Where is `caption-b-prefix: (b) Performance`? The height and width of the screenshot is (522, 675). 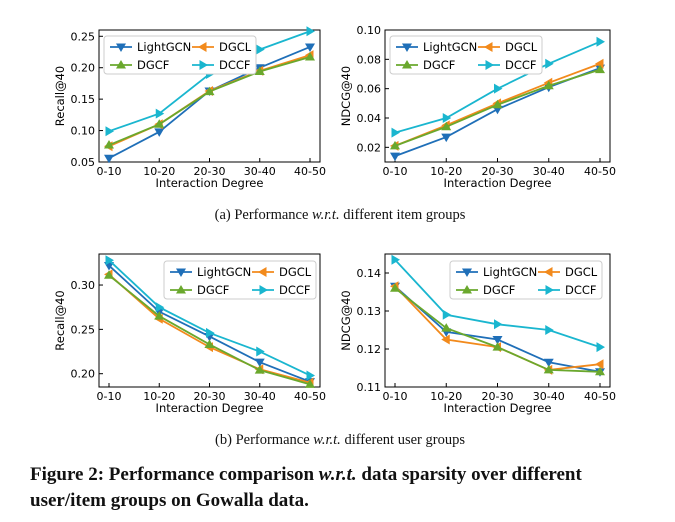
caption-b-prefix: (b) Performance is located at coordinates (264, 440).